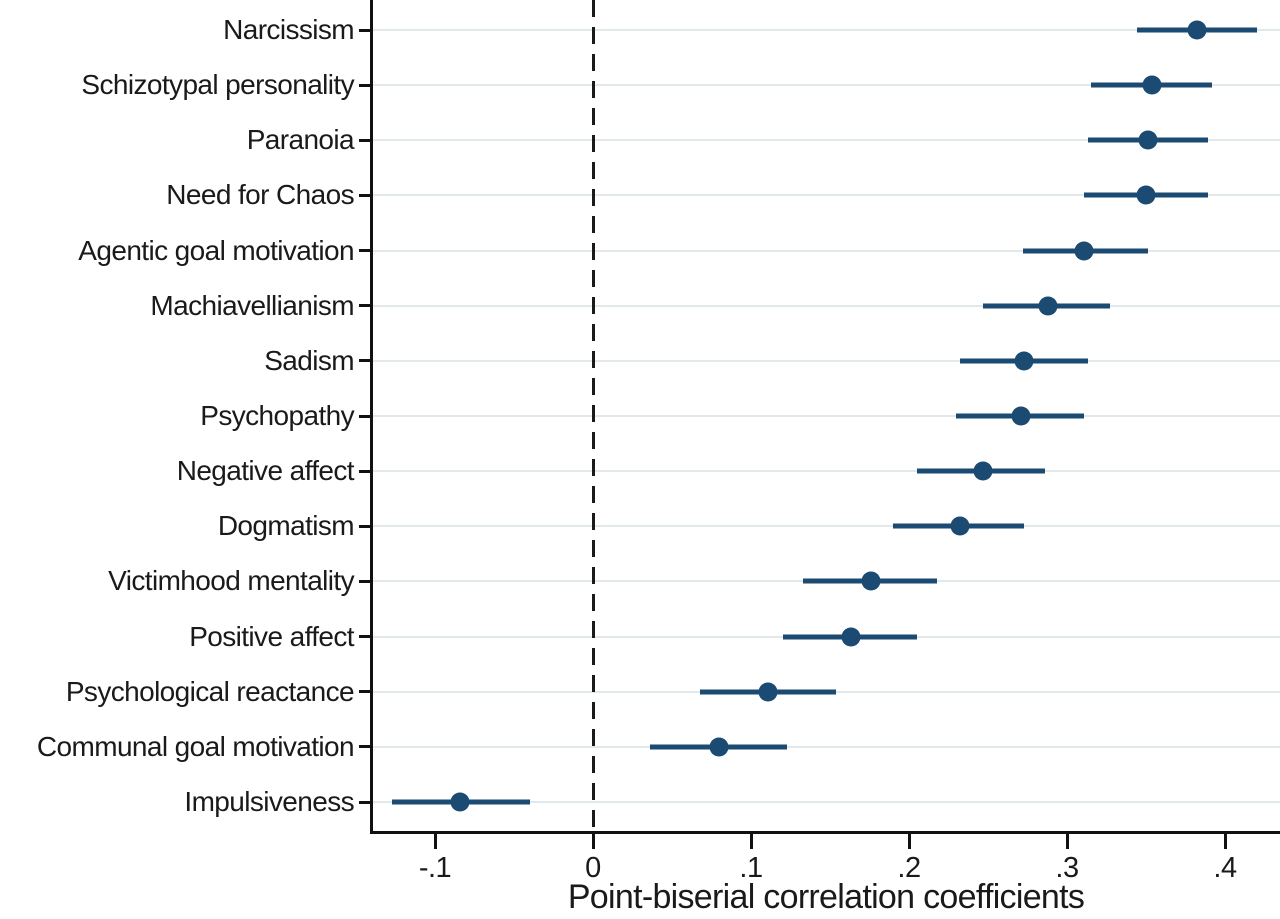  I want to click on zero-reference-line, so click(593, 415).